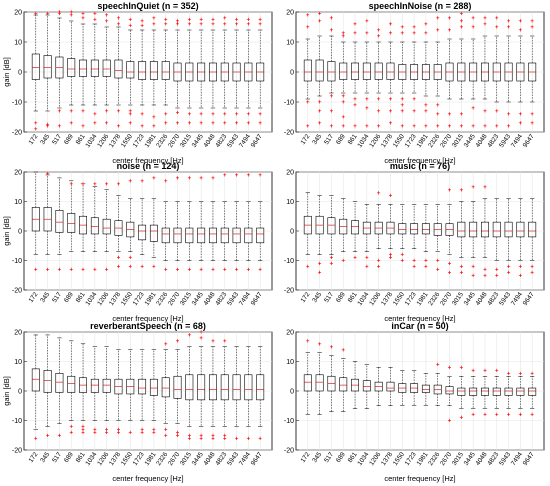  What do you see at coordinates (305, 297) in the screenshot?
I see `x-tick-label: 172` at bounding box center [305, 297].